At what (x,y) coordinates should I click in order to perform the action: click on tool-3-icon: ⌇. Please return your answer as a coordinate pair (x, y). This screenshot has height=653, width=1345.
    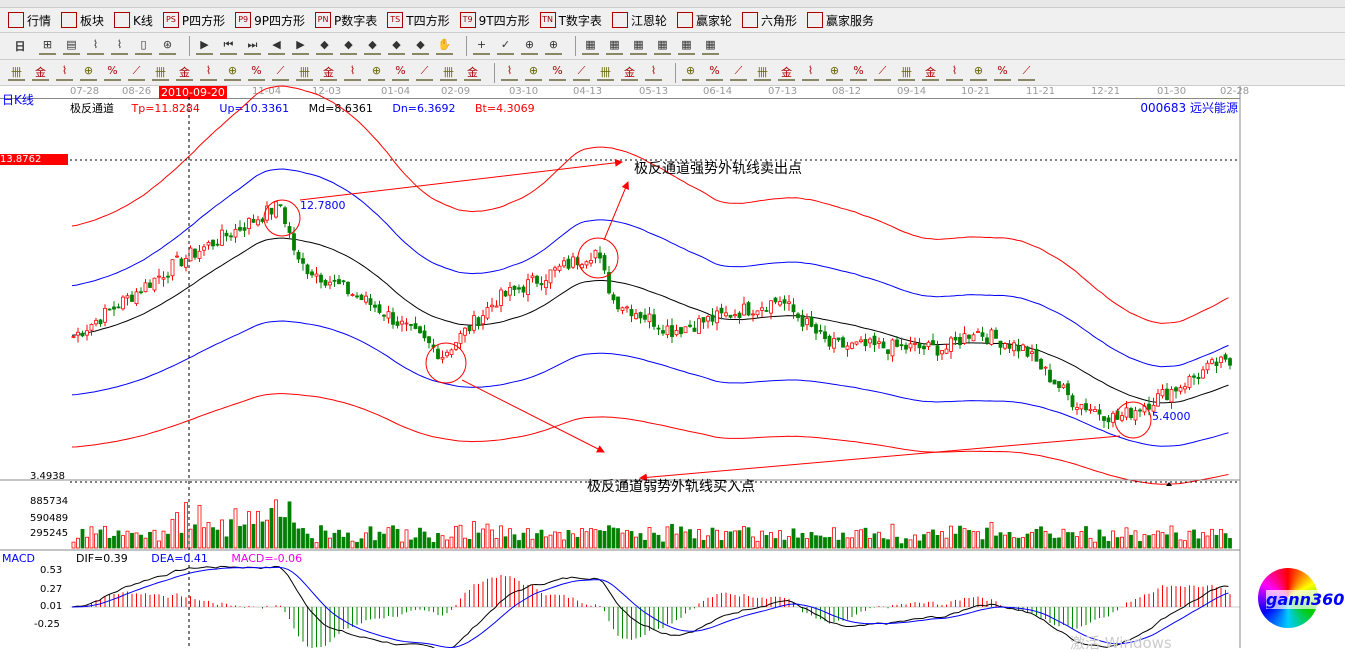
    Looking at the image, I should click on (119, 46).